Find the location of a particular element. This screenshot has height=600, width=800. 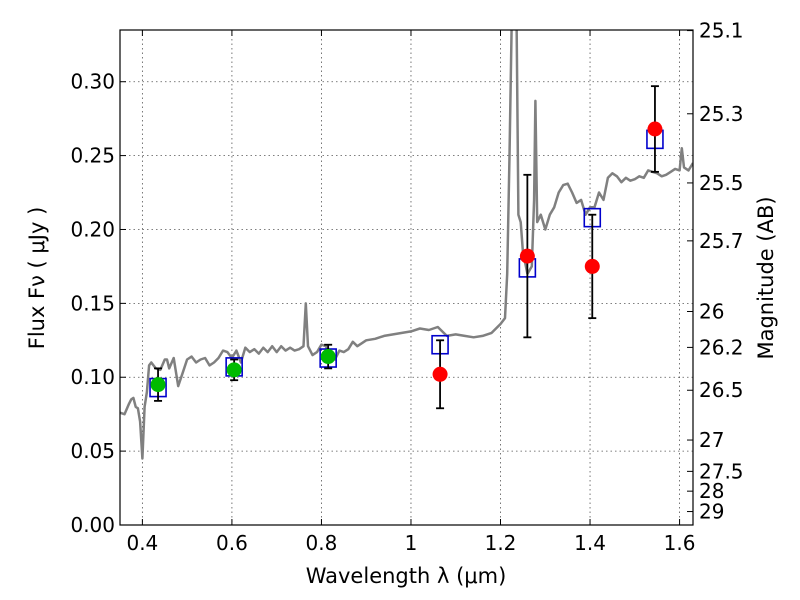

right-tick-label: 27.5 is located at coordinates (721, 471).